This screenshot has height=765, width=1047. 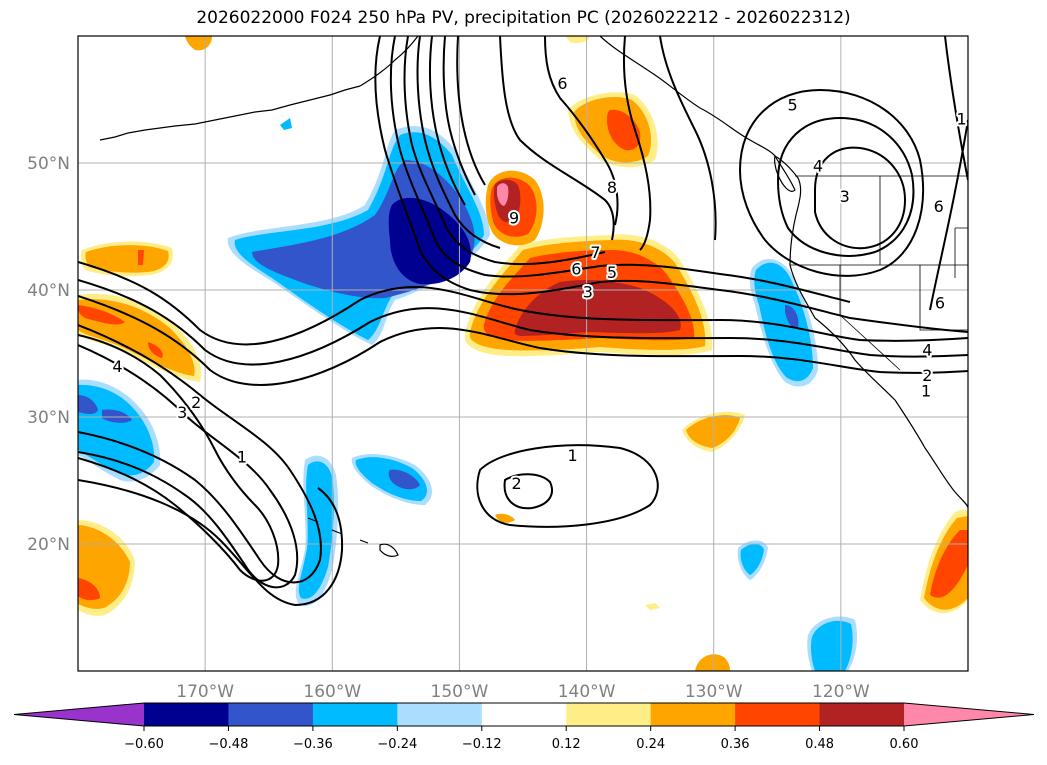 I want to click on contour-label: 4, so click(x=927, y=350).